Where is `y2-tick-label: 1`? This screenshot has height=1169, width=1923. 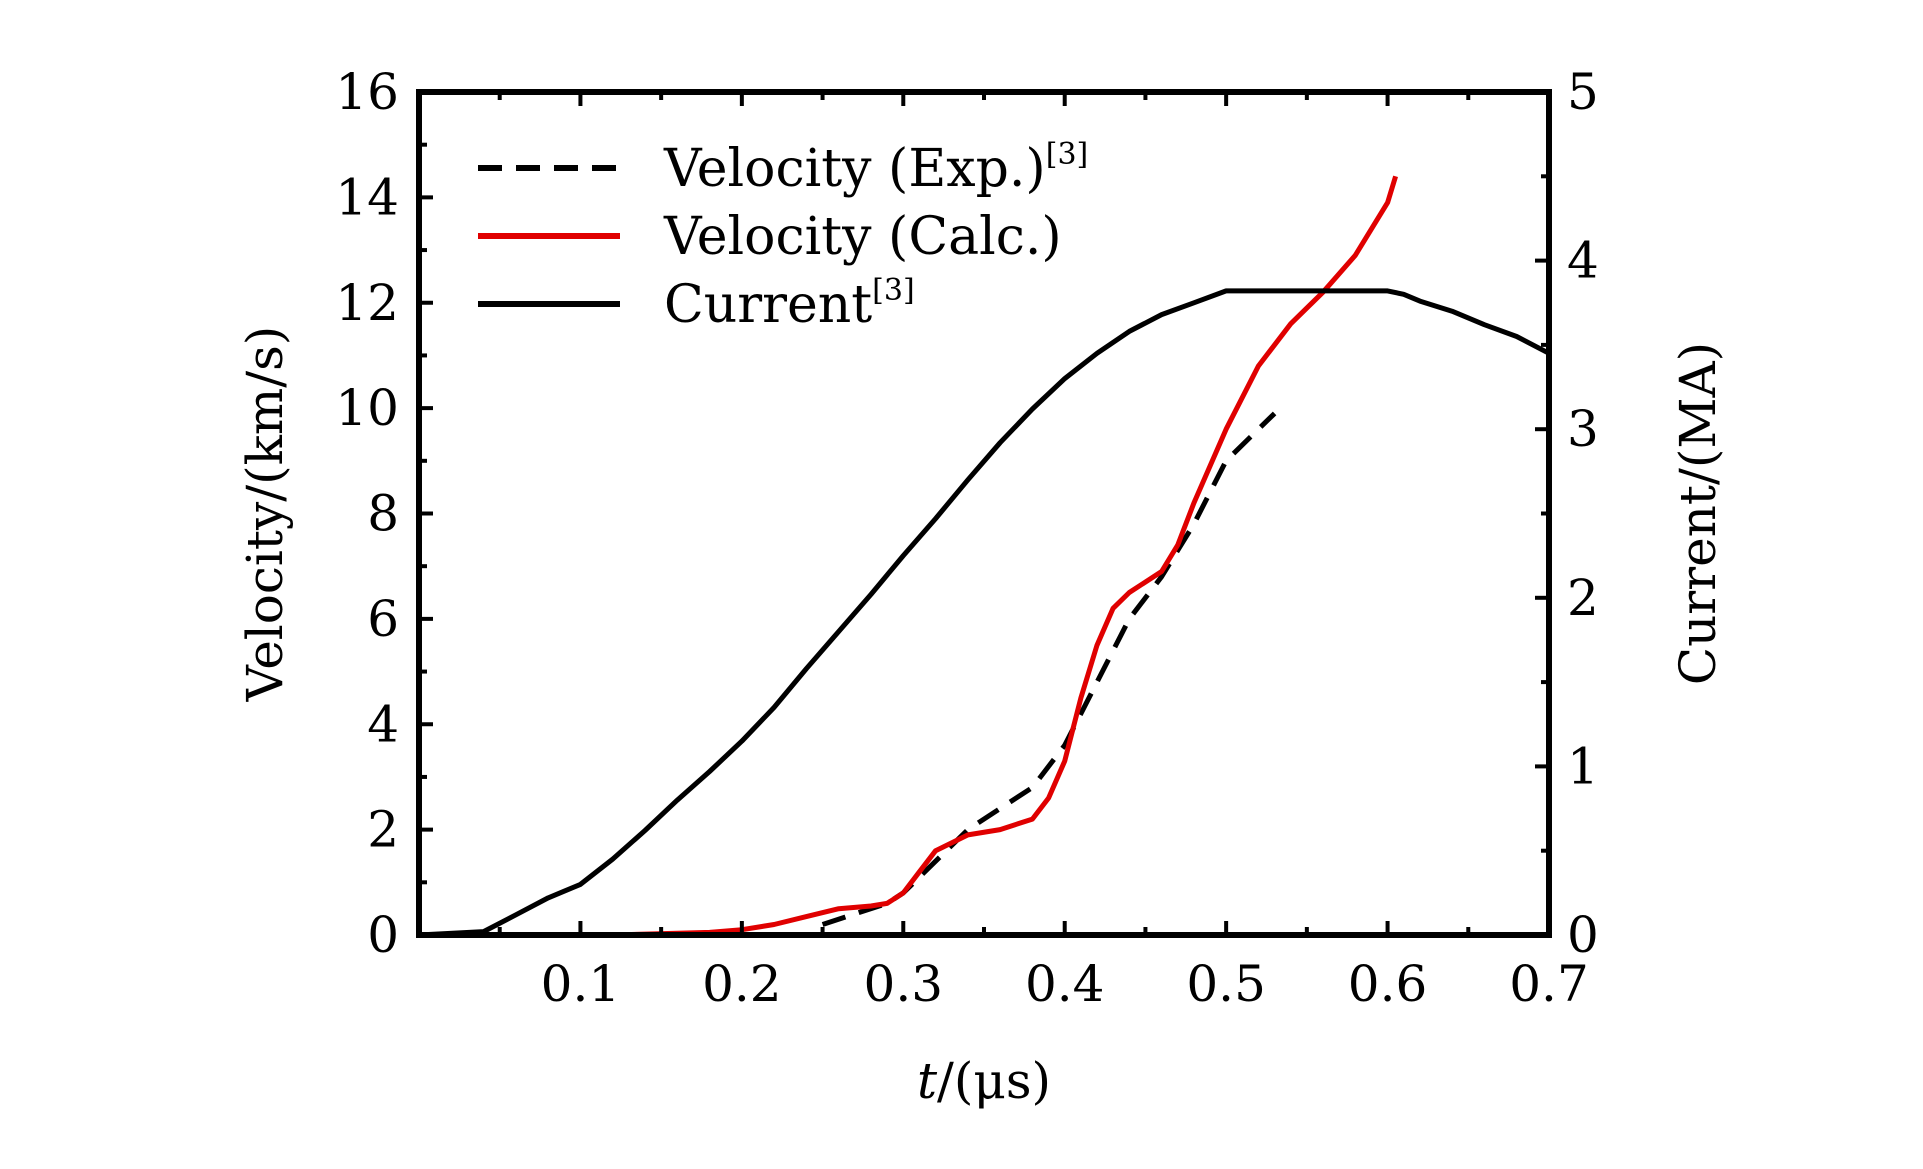 y2-tick-label: 1 is located at coordinates (1583, 766).